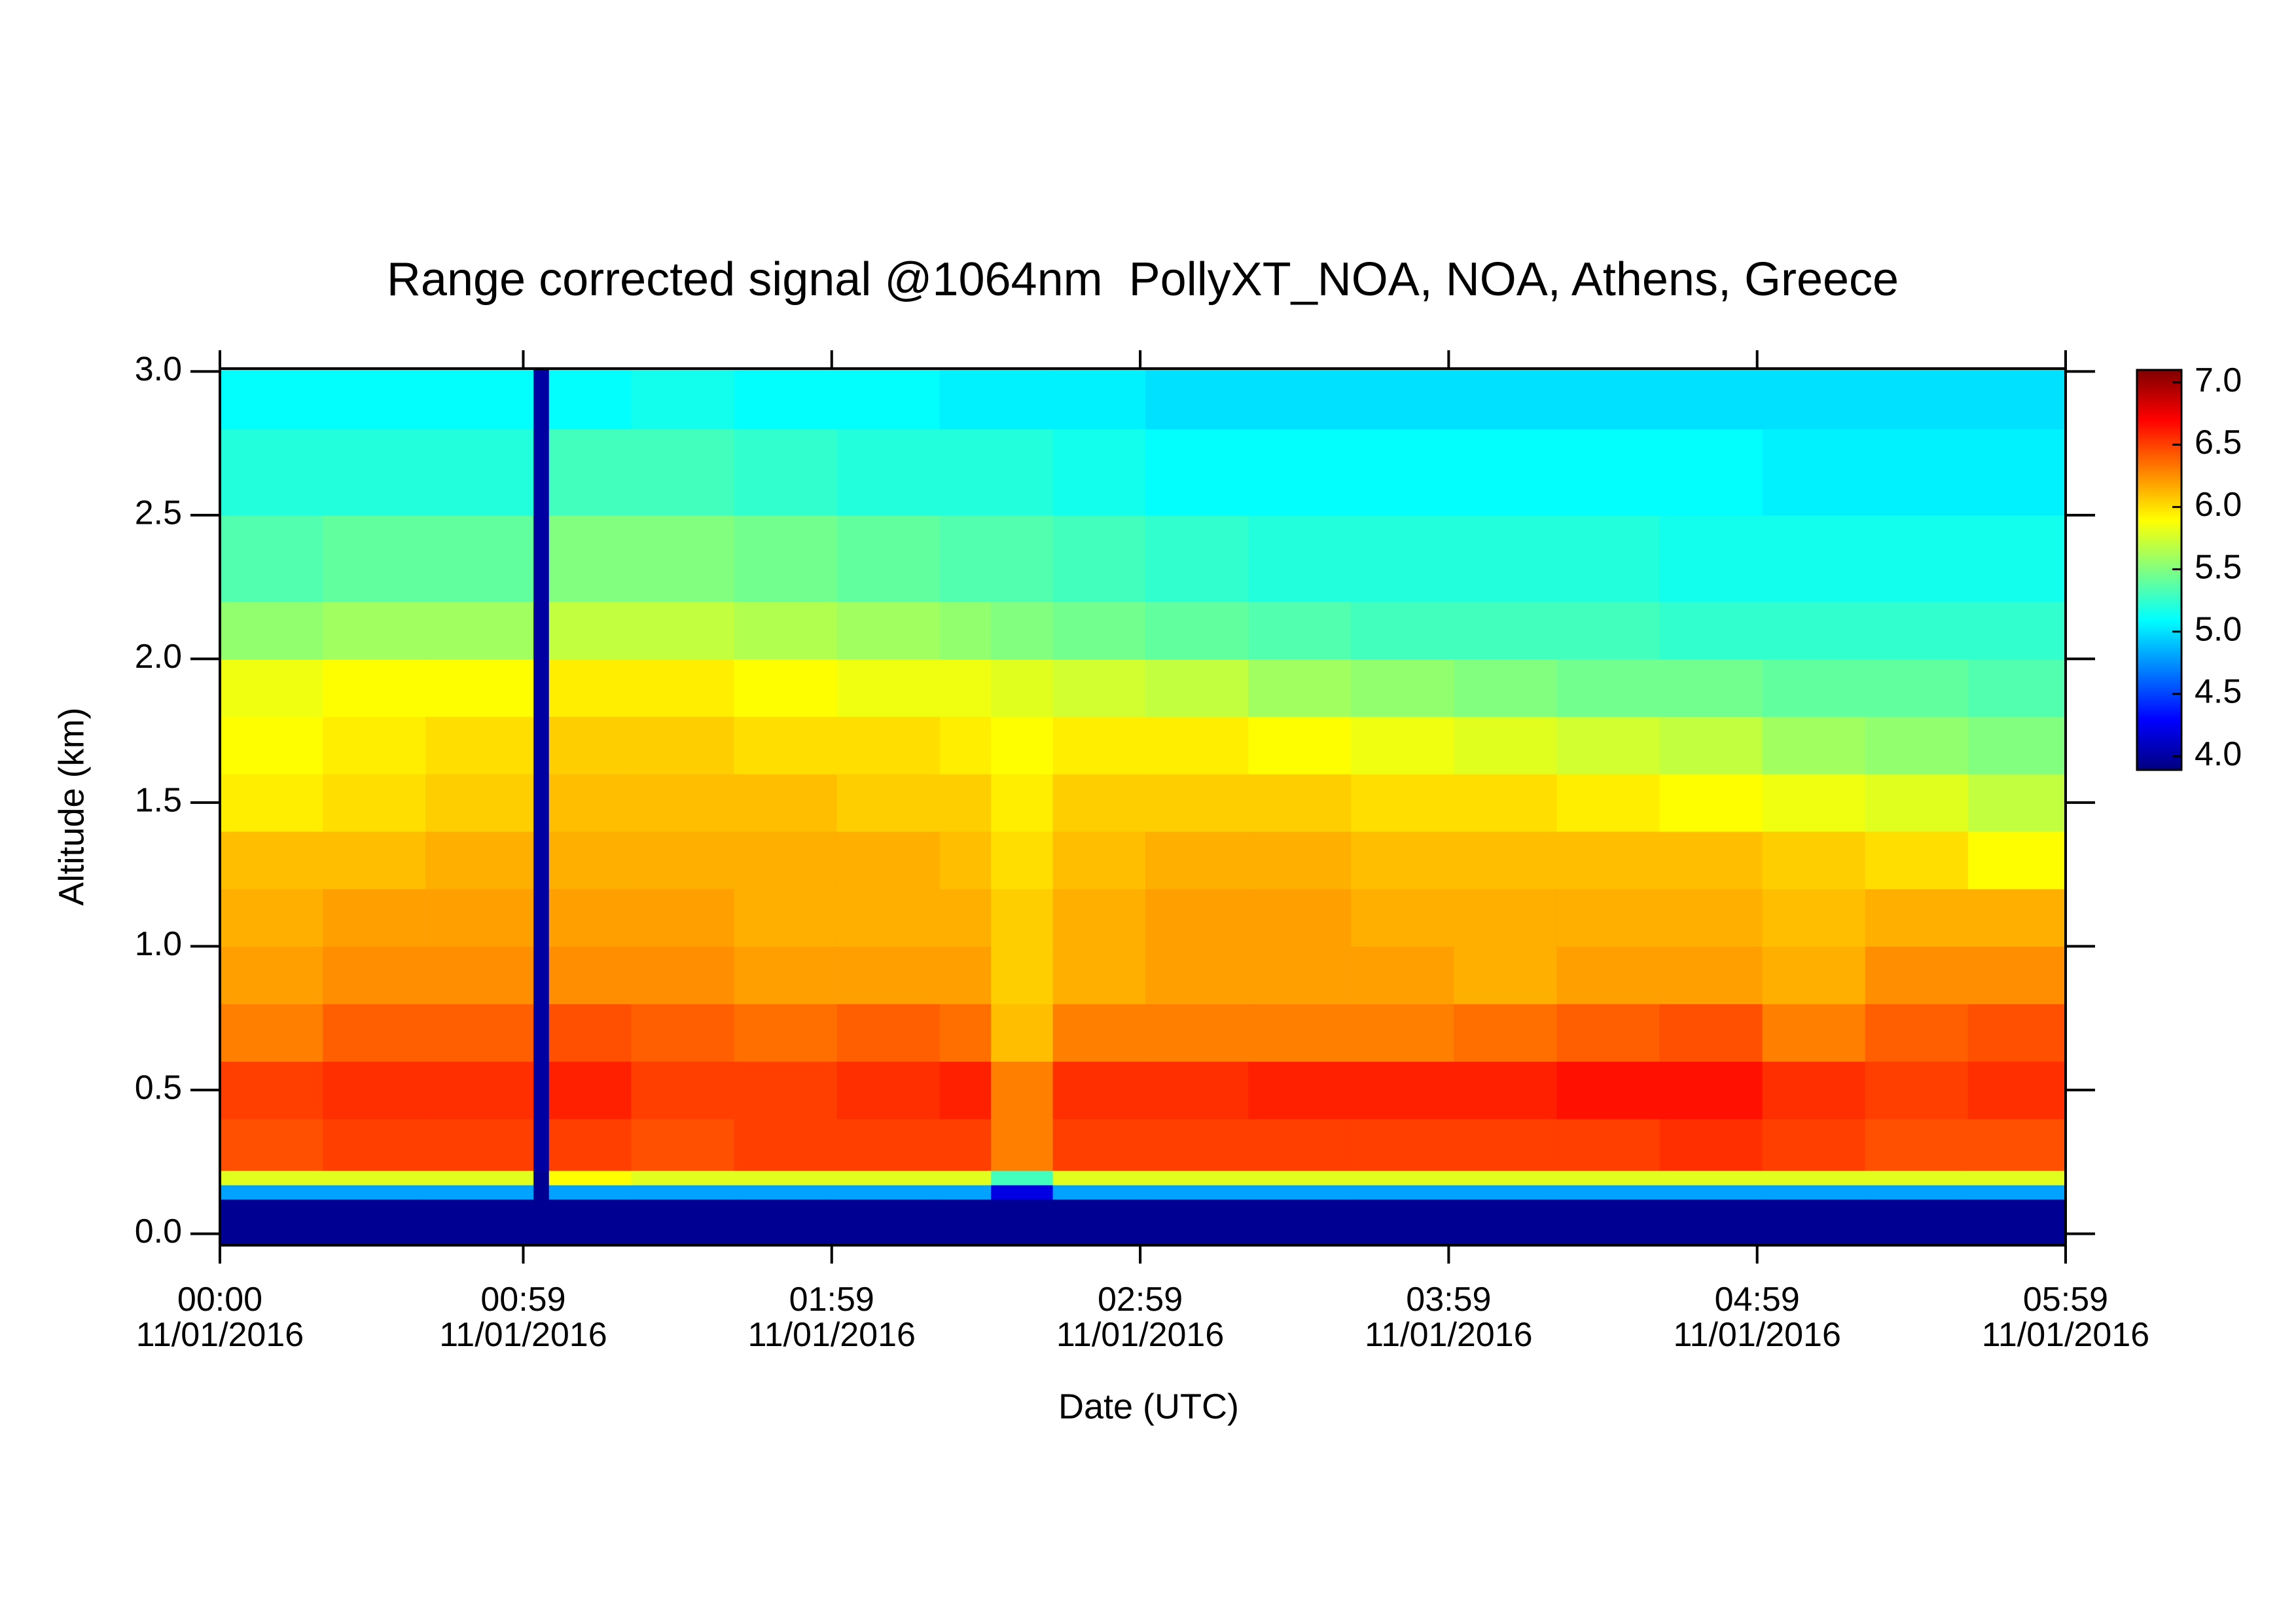 Image resolution: width=2296 pixels, height=1623 pixels. I want to click on colorbar-tick-label: 5.0, so click(2218, 629).